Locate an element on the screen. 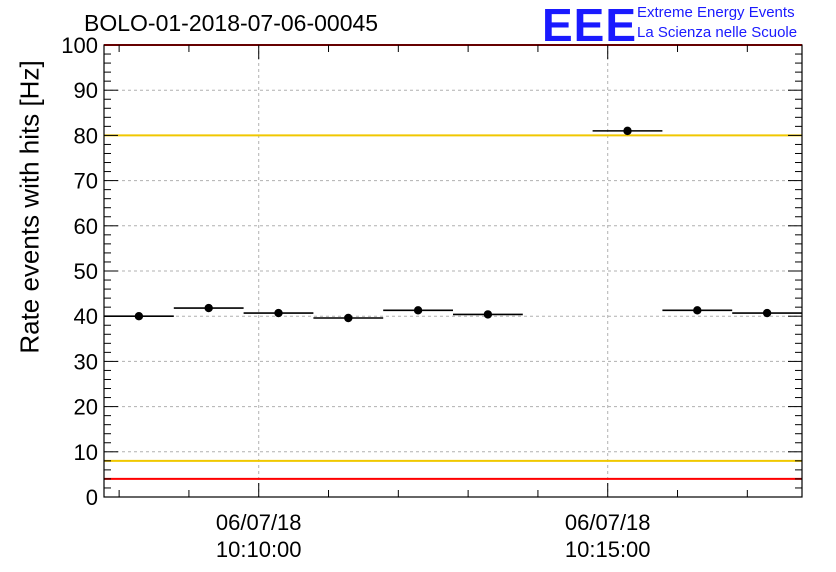 The height and width of the screenshot is (572, 836). x-tick-label-time: 10:15:00 is located at coordinates (608, 549).